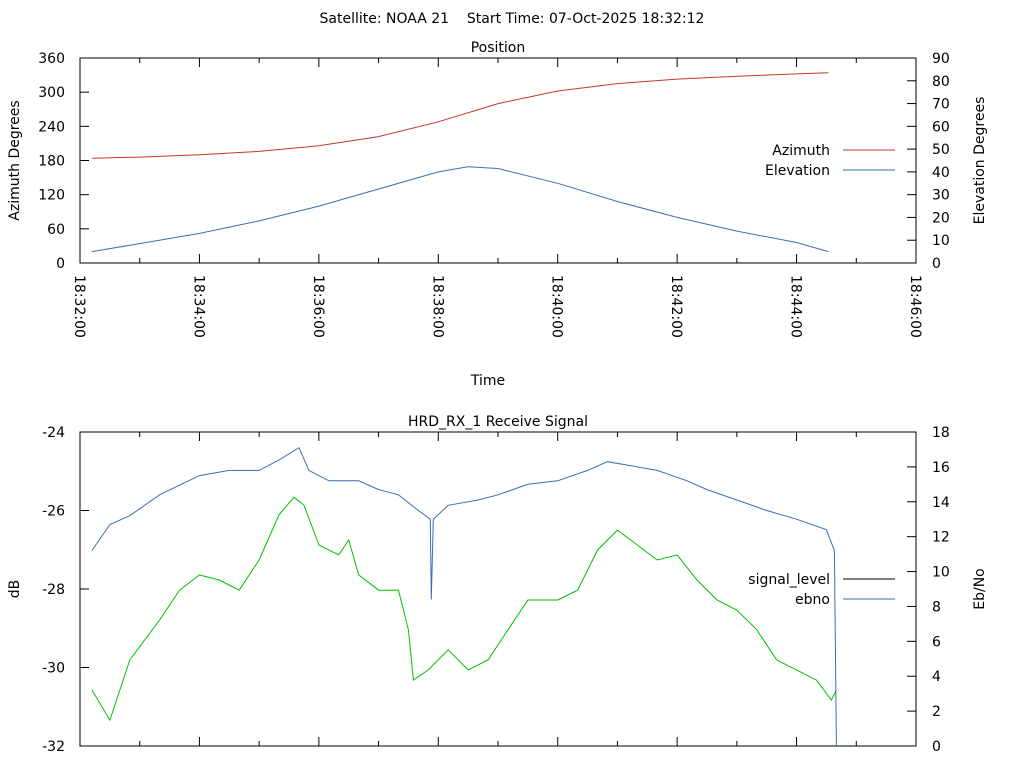 This screenshot has width=1024, height=772. Describe the element at coordinates (941, 105) in the screenshot. I see `position-y2-tick-label: 70` at that location.